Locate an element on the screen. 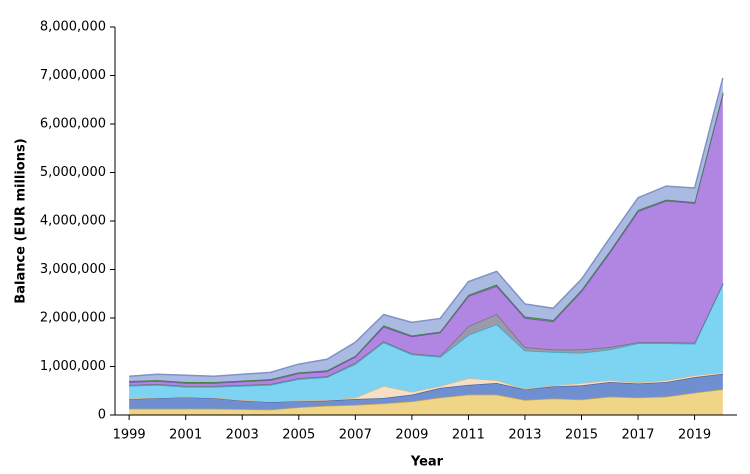 This screenshot has width=750, height=474. y-tick-label: 3,000,000 is located at coordinates (73, 269).